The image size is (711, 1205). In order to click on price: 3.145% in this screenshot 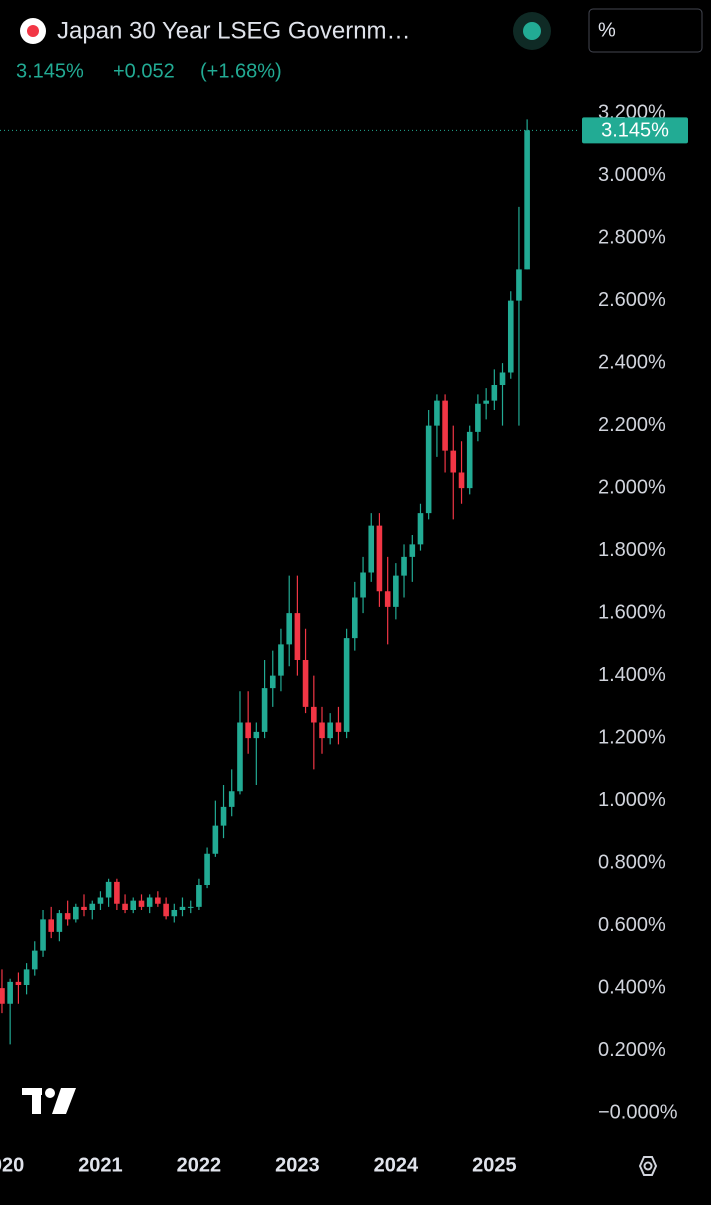, I will do `click(50, 71)`.